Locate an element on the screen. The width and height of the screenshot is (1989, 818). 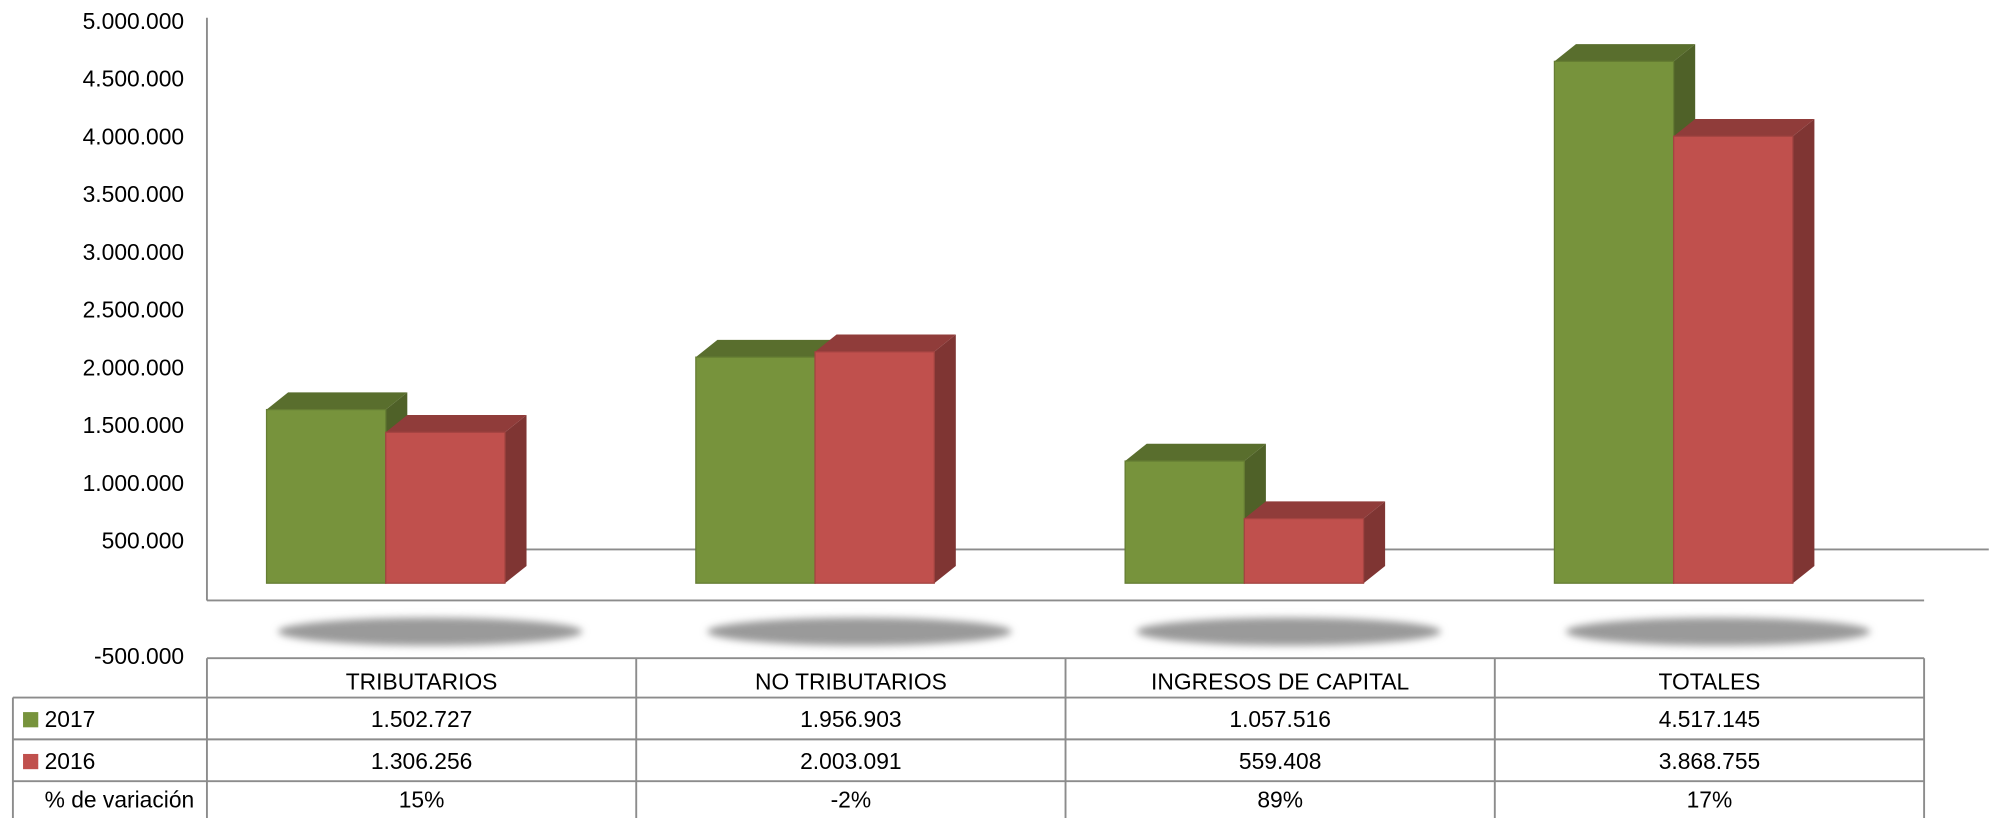
y-tick-label: 1.500.000 is located at coordinates (133, 425).